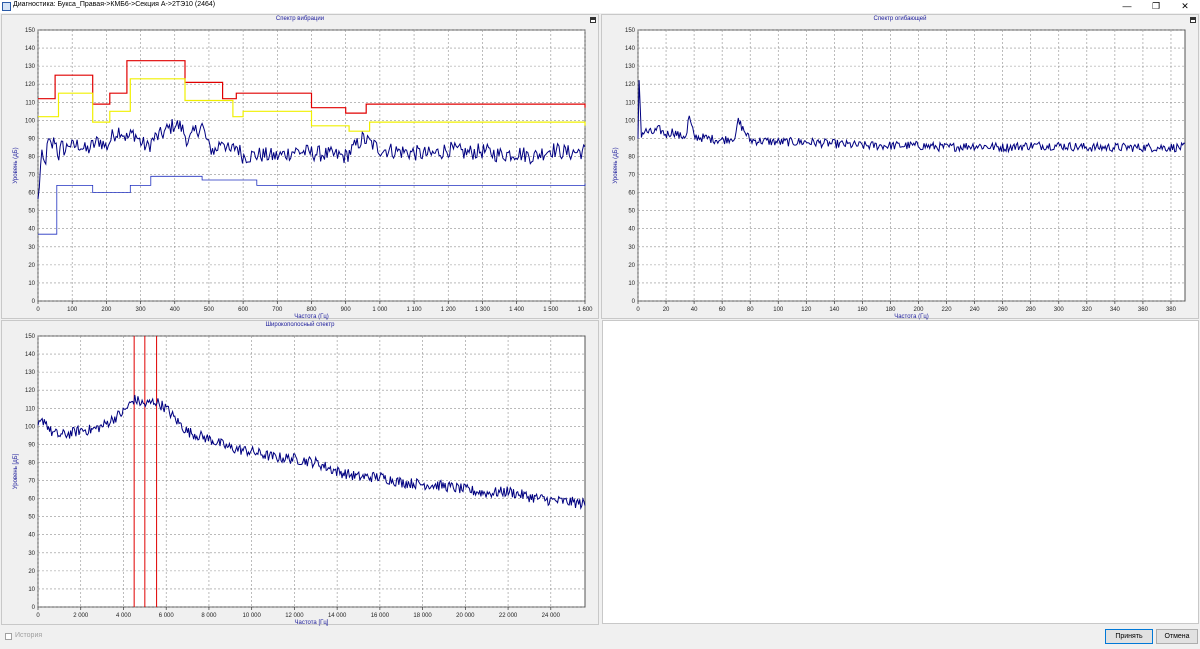 The height and width of the screenshot is (649, 1200). Describe the element at coordinates (209, 616) in the screenshot. I see `x-tick-label: 8 000` at that location.